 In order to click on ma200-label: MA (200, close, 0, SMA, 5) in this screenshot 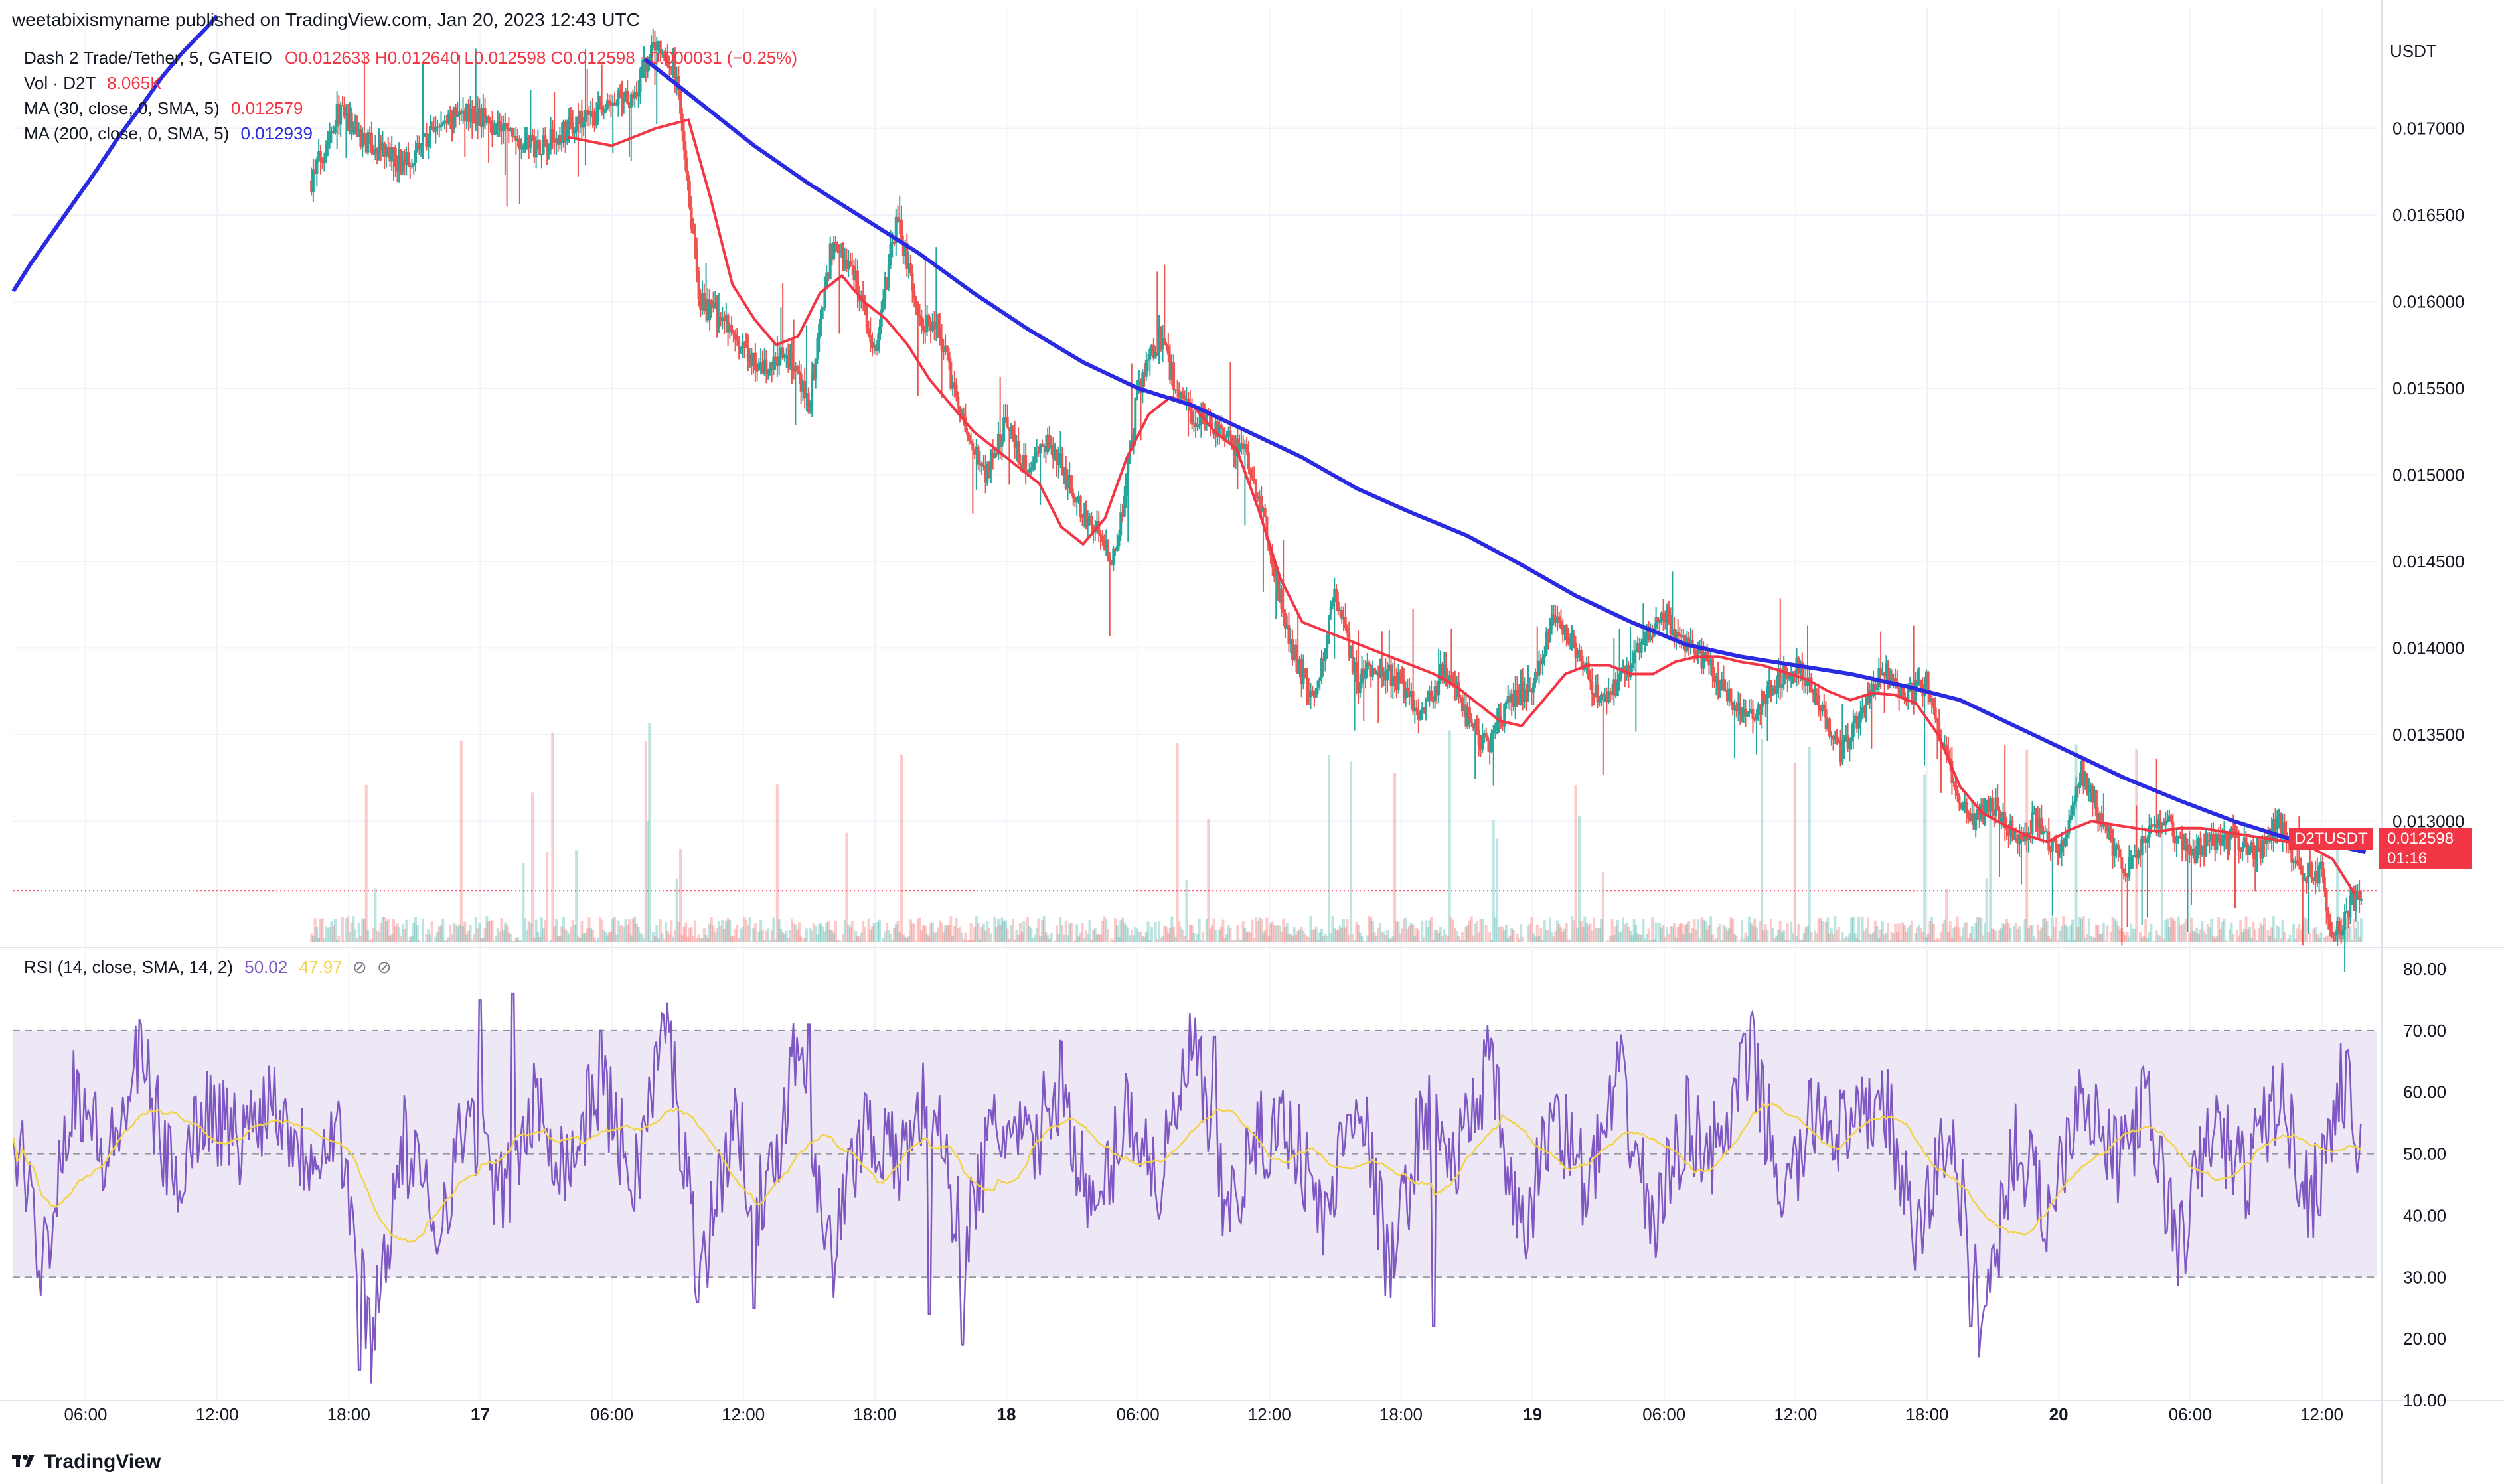, I will do `click(127, 133)`.